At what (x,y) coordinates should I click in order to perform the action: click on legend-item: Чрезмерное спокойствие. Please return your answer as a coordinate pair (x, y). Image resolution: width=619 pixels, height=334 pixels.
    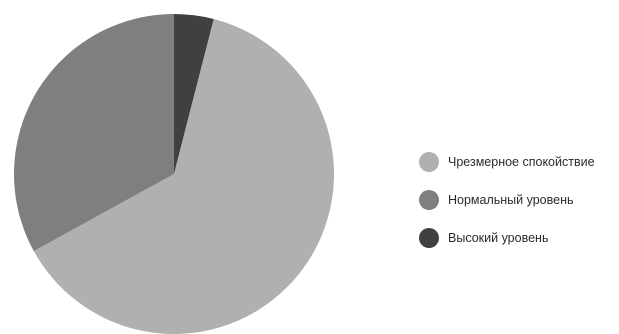
    Looking at the image, I should click on (519, 162).